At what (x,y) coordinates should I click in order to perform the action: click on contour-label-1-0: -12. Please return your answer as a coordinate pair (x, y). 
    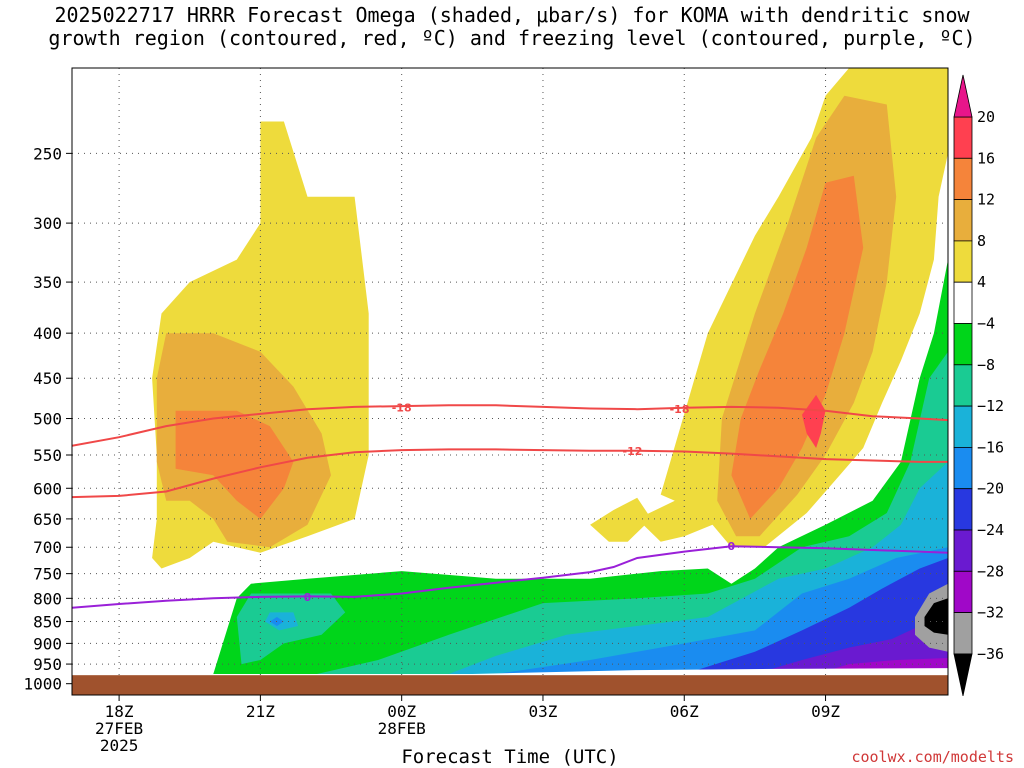
    Looking at the image, I should click on (633, 451).